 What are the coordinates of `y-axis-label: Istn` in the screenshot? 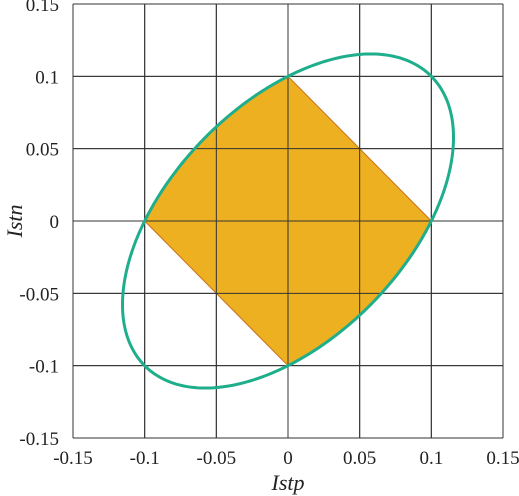 It's located at (14, 222).